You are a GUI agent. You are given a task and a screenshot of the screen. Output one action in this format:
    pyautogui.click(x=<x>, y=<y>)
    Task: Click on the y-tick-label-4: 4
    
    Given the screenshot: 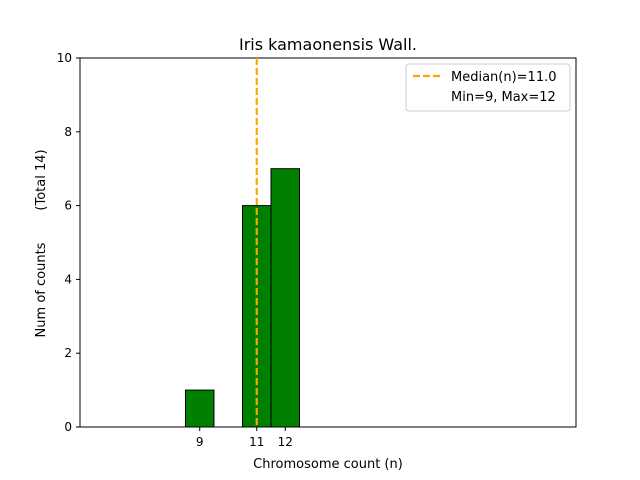 What is the action you would take?
    pyautogui.click(x=68, y=279)
    